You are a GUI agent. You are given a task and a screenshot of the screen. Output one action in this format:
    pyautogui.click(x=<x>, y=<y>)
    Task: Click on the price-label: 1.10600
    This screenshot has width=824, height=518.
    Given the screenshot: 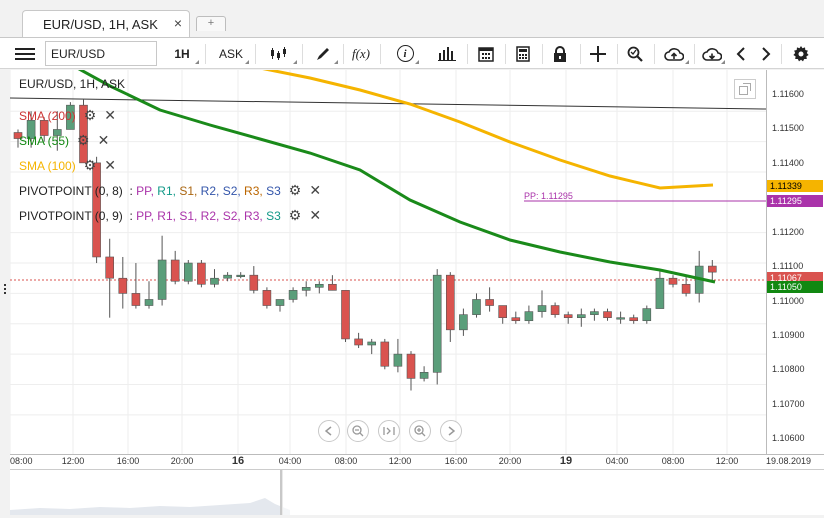 What is the action you would take?
    pyautogui.click(x=788, y=438)
    